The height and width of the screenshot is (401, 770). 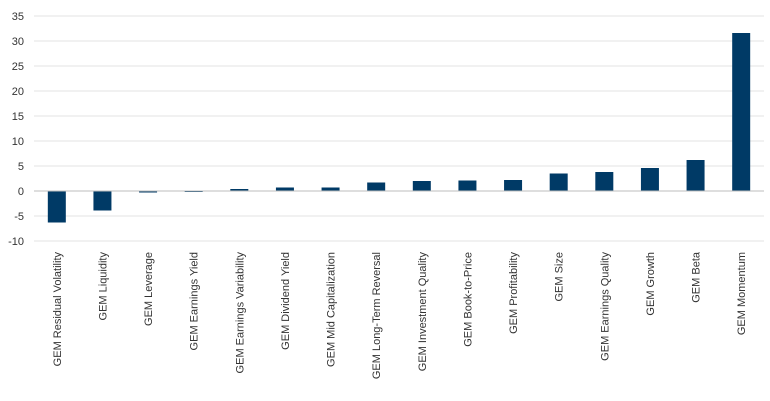 What do you see at coordinates (560, 277) in the screenshot?
I see `x-category-label: GEM Size` at bounding box center [560, 277].